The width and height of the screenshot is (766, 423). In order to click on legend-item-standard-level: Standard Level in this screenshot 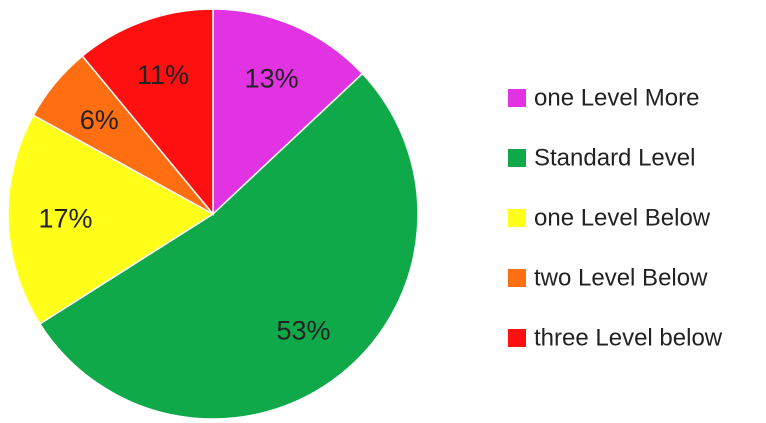, I will do `click(601, 158)`.